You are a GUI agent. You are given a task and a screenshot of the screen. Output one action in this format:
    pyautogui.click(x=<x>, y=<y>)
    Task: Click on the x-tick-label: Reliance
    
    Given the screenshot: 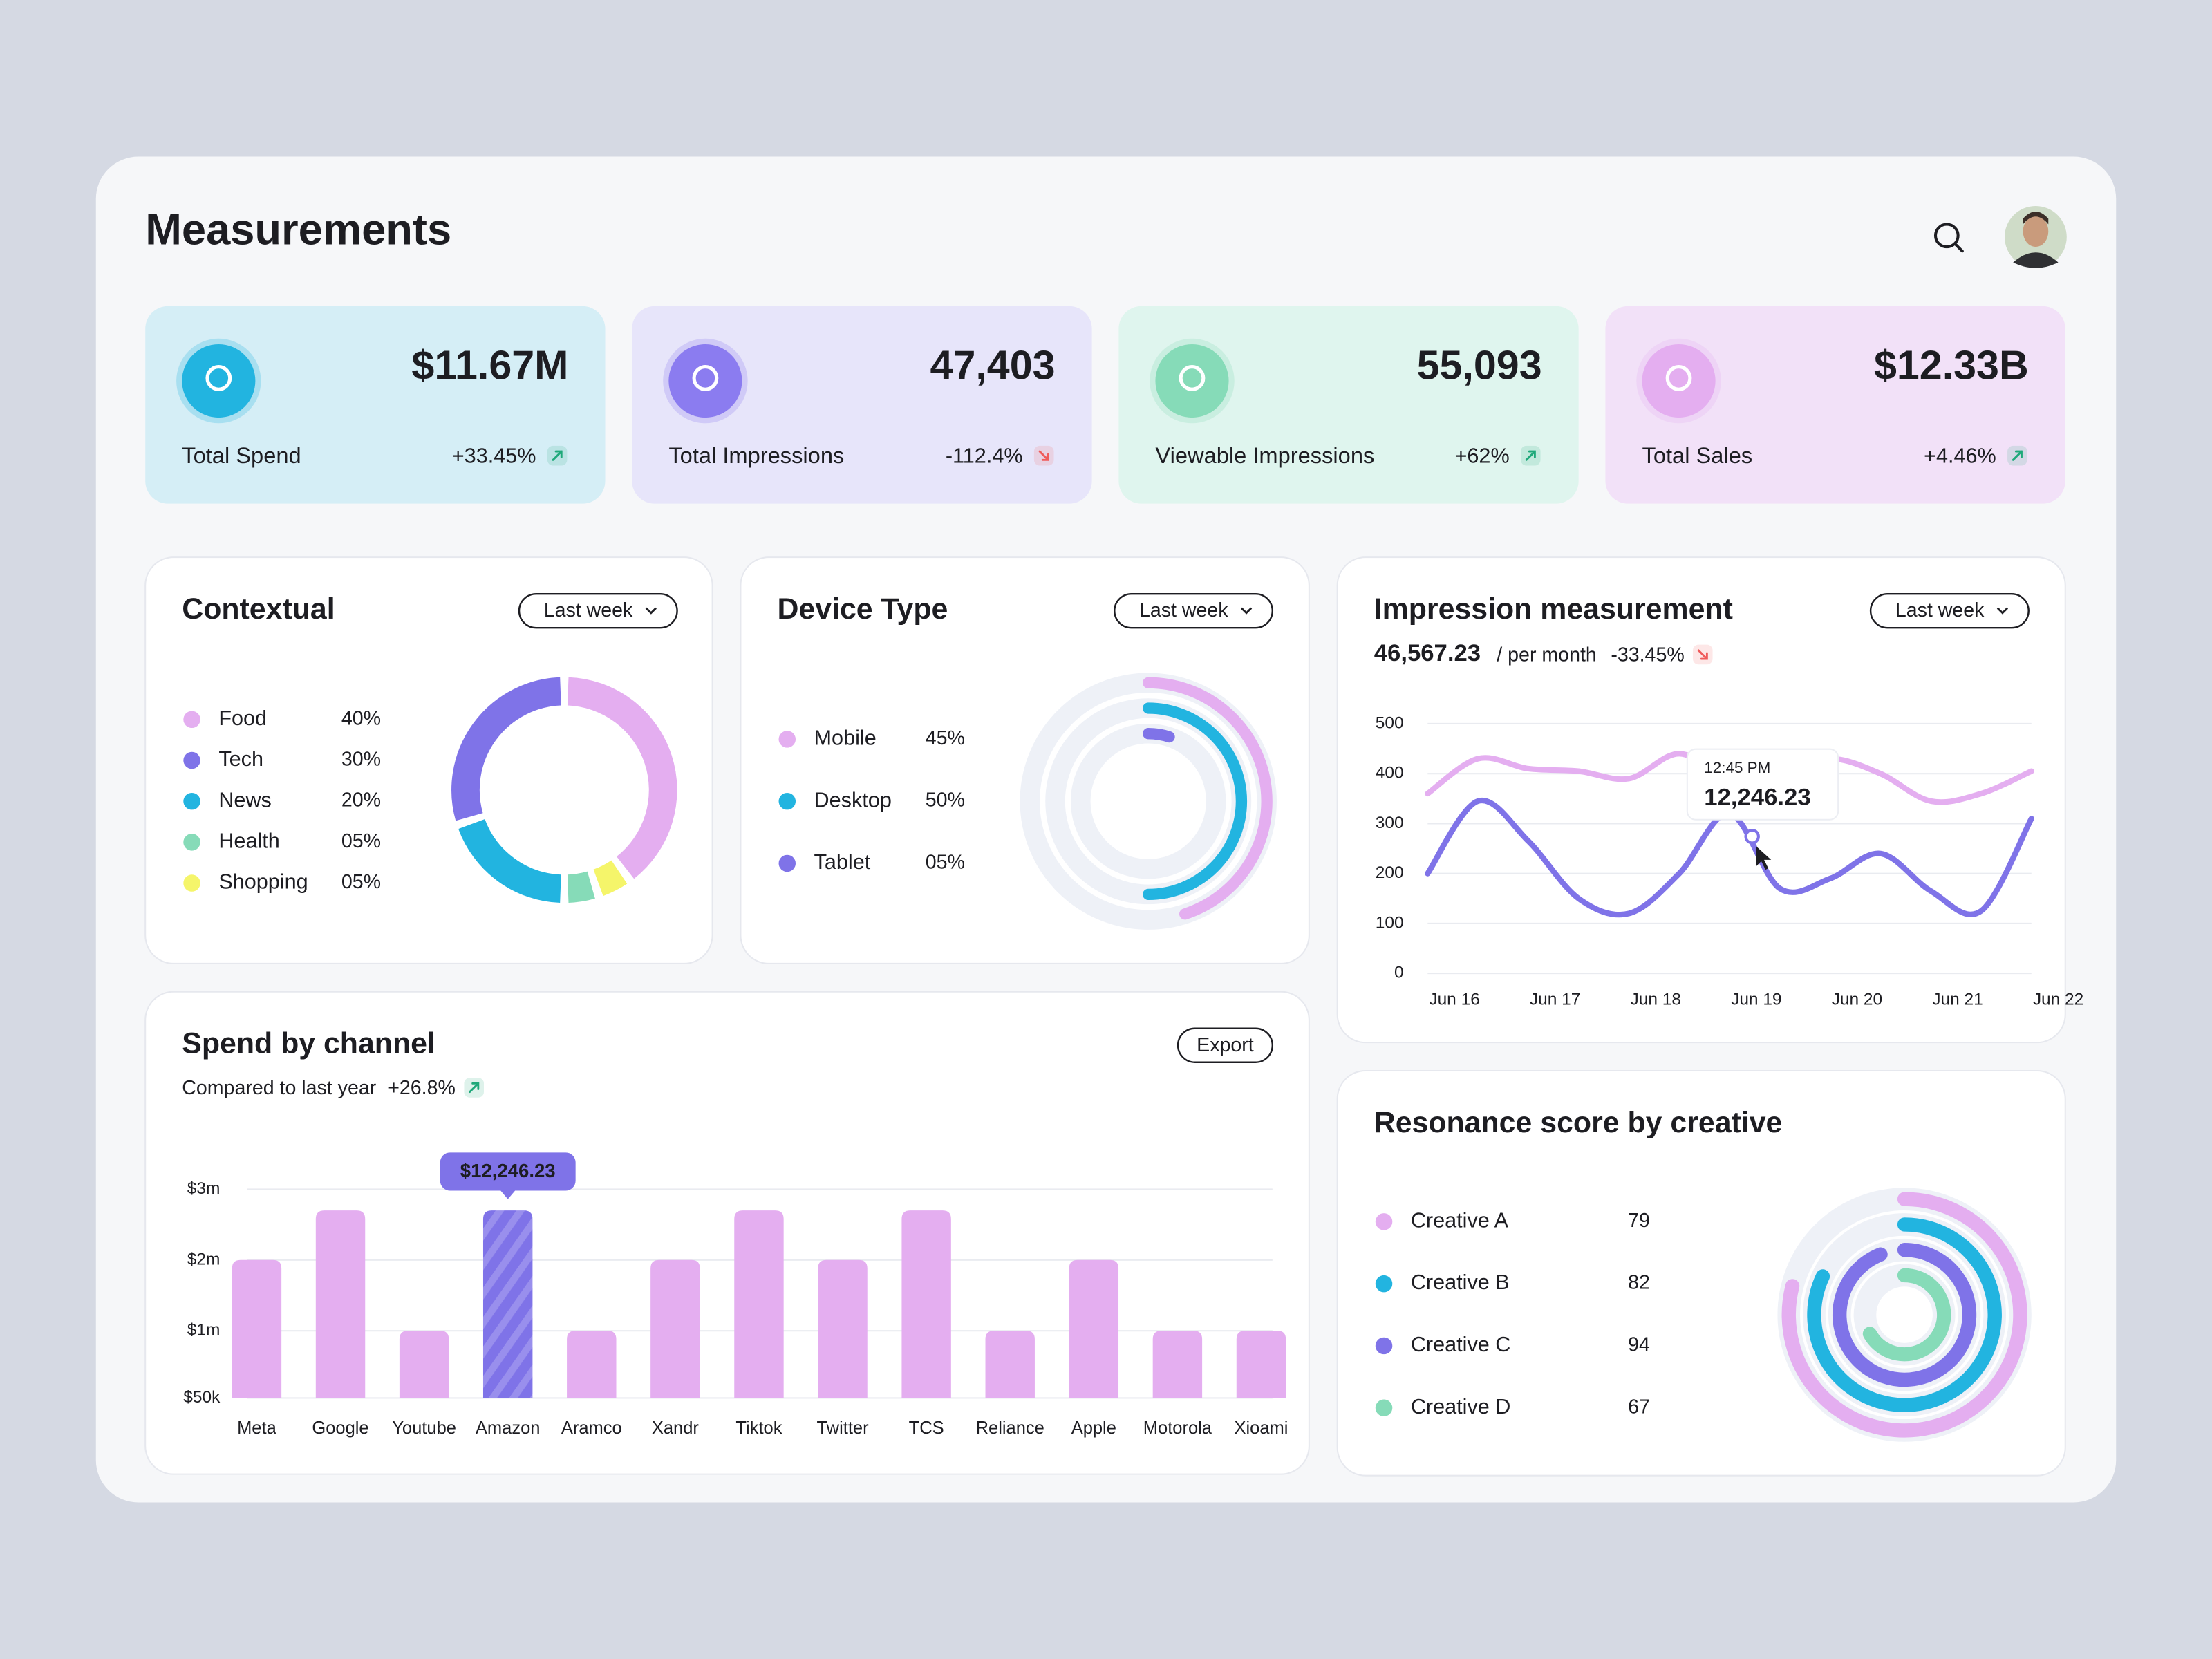 What is the action you would take?
    pyautogui.click(x=1010, y=1428)
    